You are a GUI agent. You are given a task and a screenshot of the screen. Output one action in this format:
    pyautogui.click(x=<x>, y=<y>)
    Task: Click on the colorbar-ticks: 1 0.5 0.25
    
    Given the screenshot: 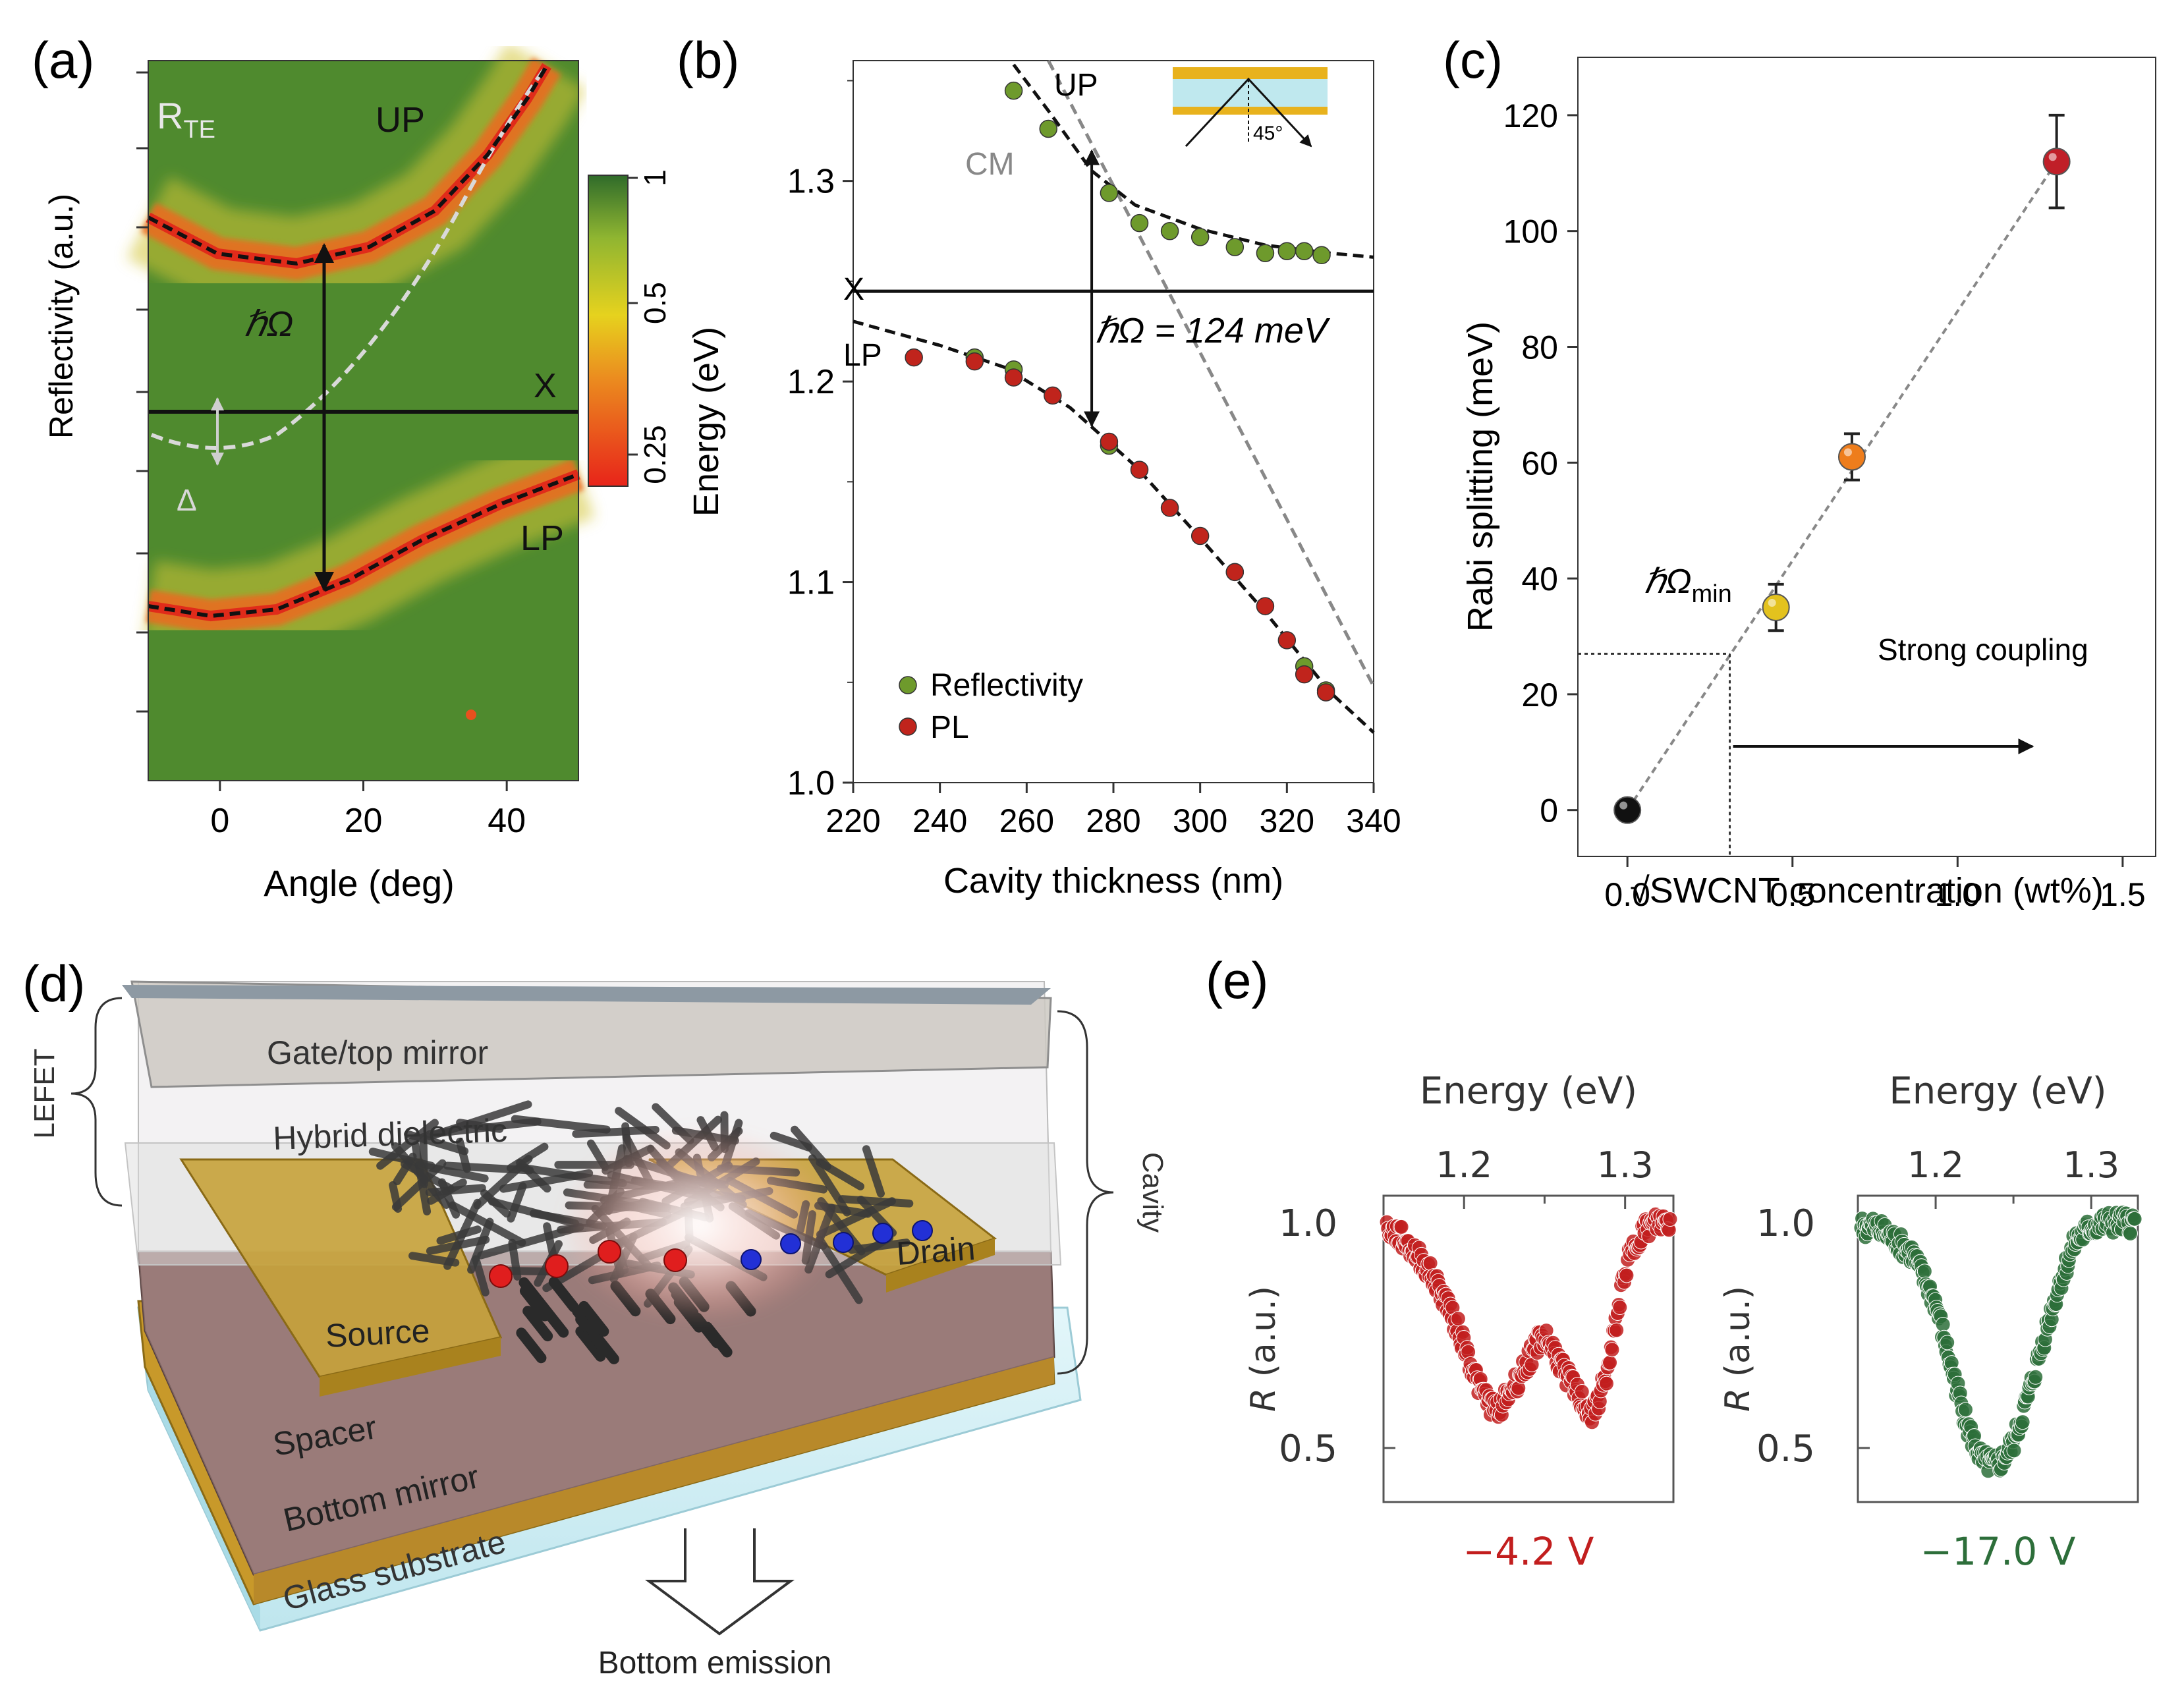 What is the action you would take?
    pyautogui.click(x=650, y=326)
    